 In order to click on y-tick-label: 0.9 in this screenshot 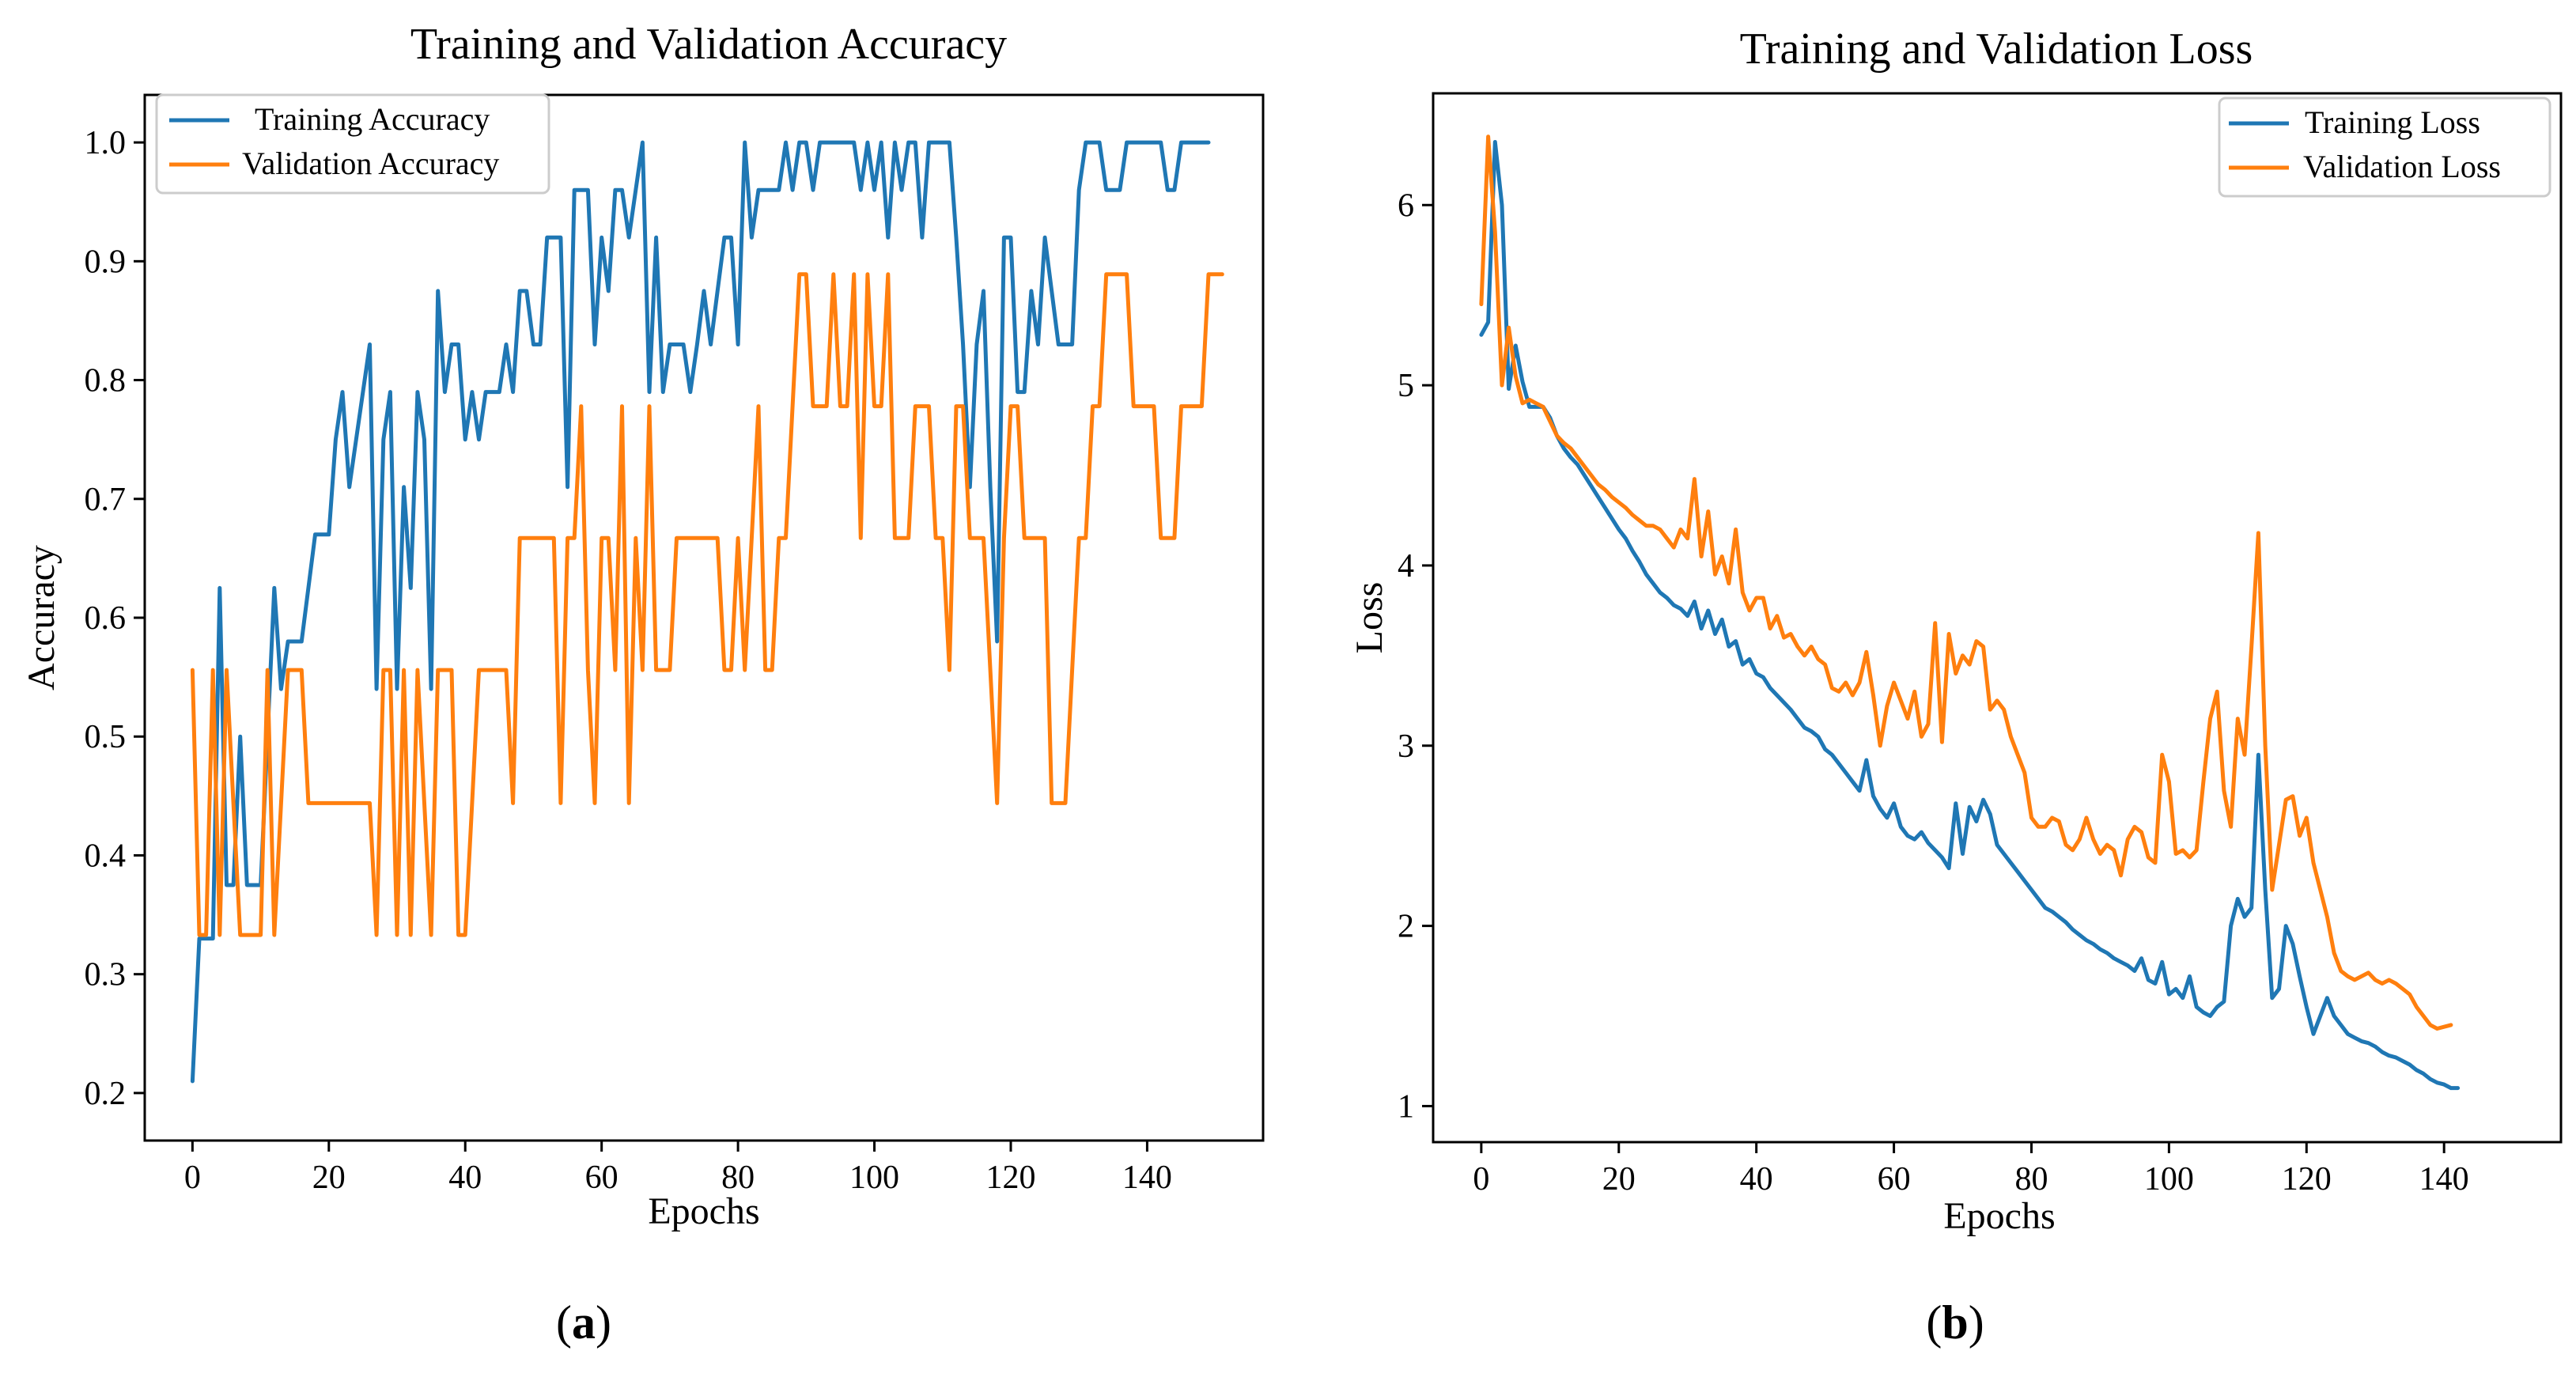, I will do `click(106, 262)`.